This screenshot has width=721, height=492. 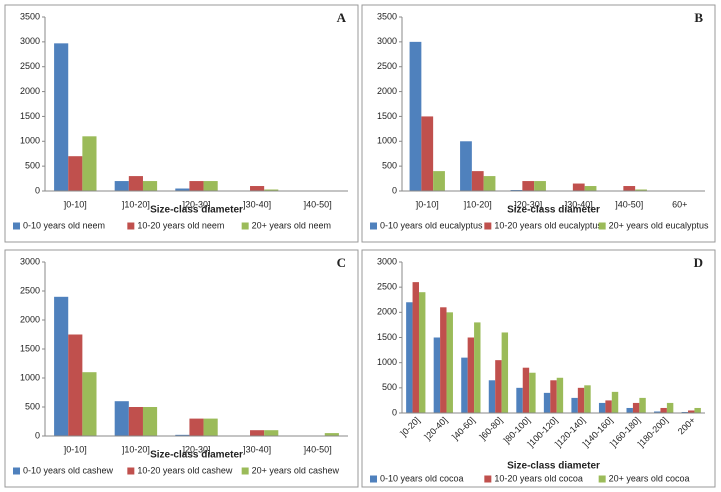 What do you see at coordinates (296, 470) in the screenshot?
I see `legend-label: 20+ years old cashew` at bounding box center [296, 470].